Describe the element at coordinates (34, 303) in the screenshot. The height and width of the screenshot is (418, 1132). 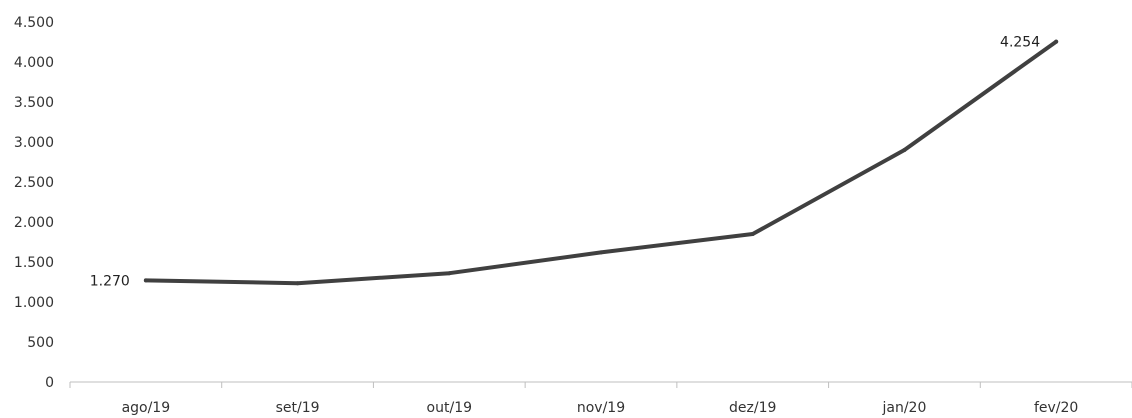
I see `y-tick-label: 1.000` at that location.